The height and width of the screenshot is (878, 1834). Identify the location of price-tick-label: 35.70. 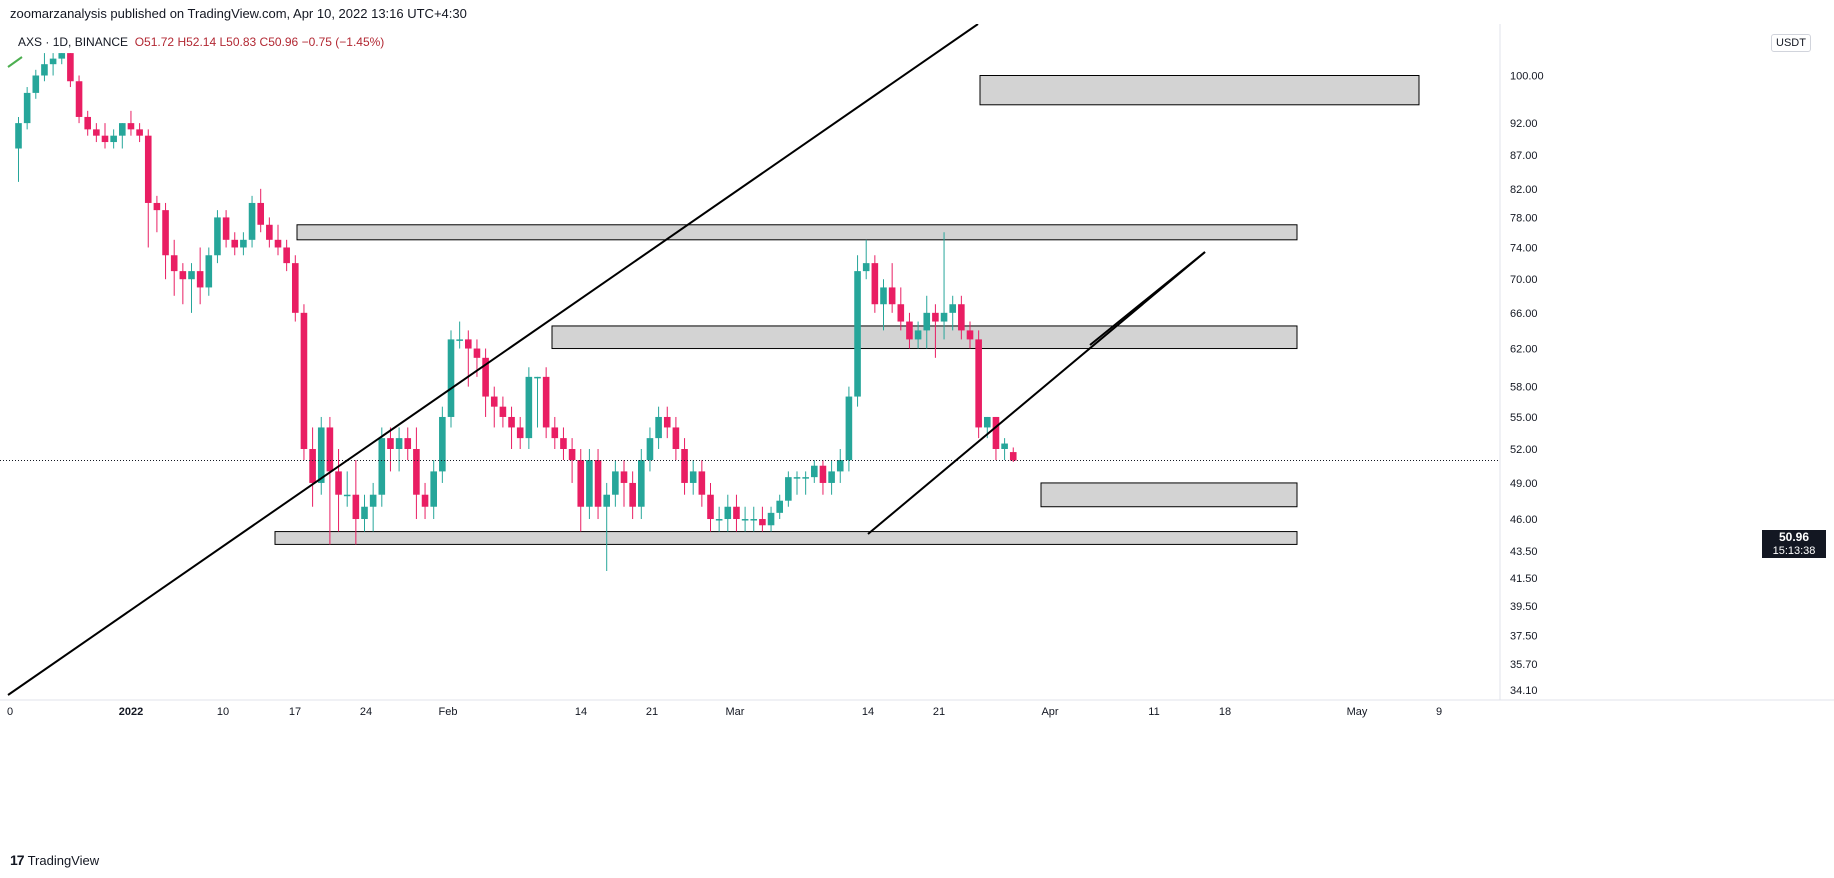
(1524, 665).